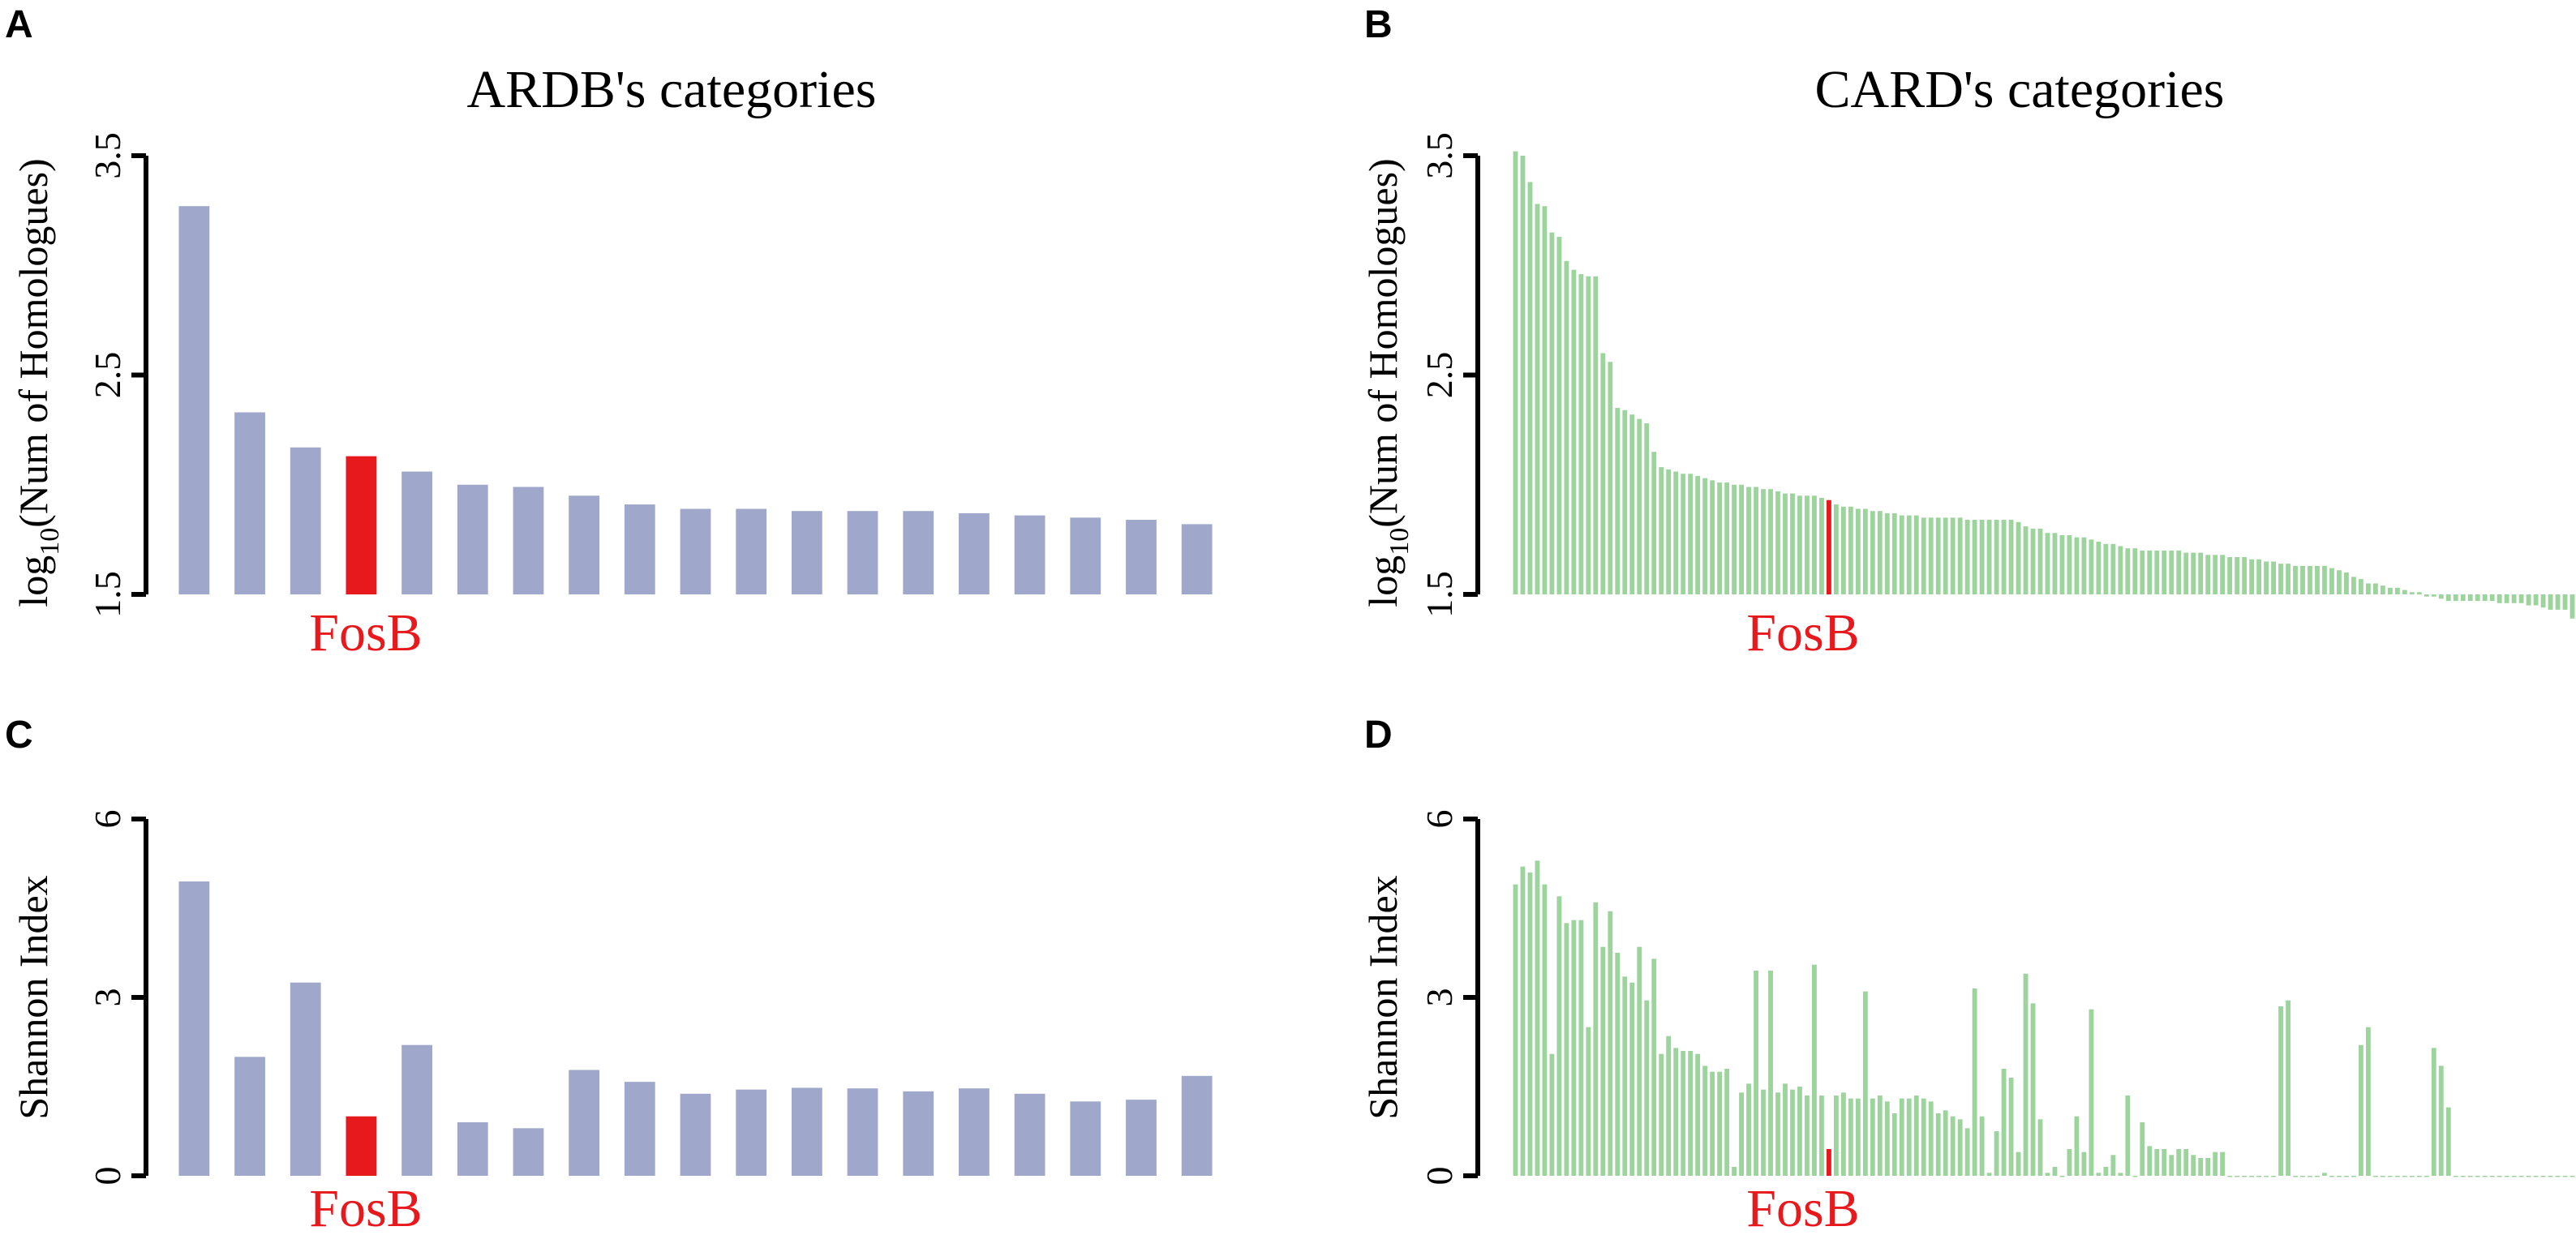 The height and width of the screenshot is (1235, 2576). Describe the element at coordinates (365, 1207) in the screenshot. I see `panel-c-highlight-label: FosB` at that location.